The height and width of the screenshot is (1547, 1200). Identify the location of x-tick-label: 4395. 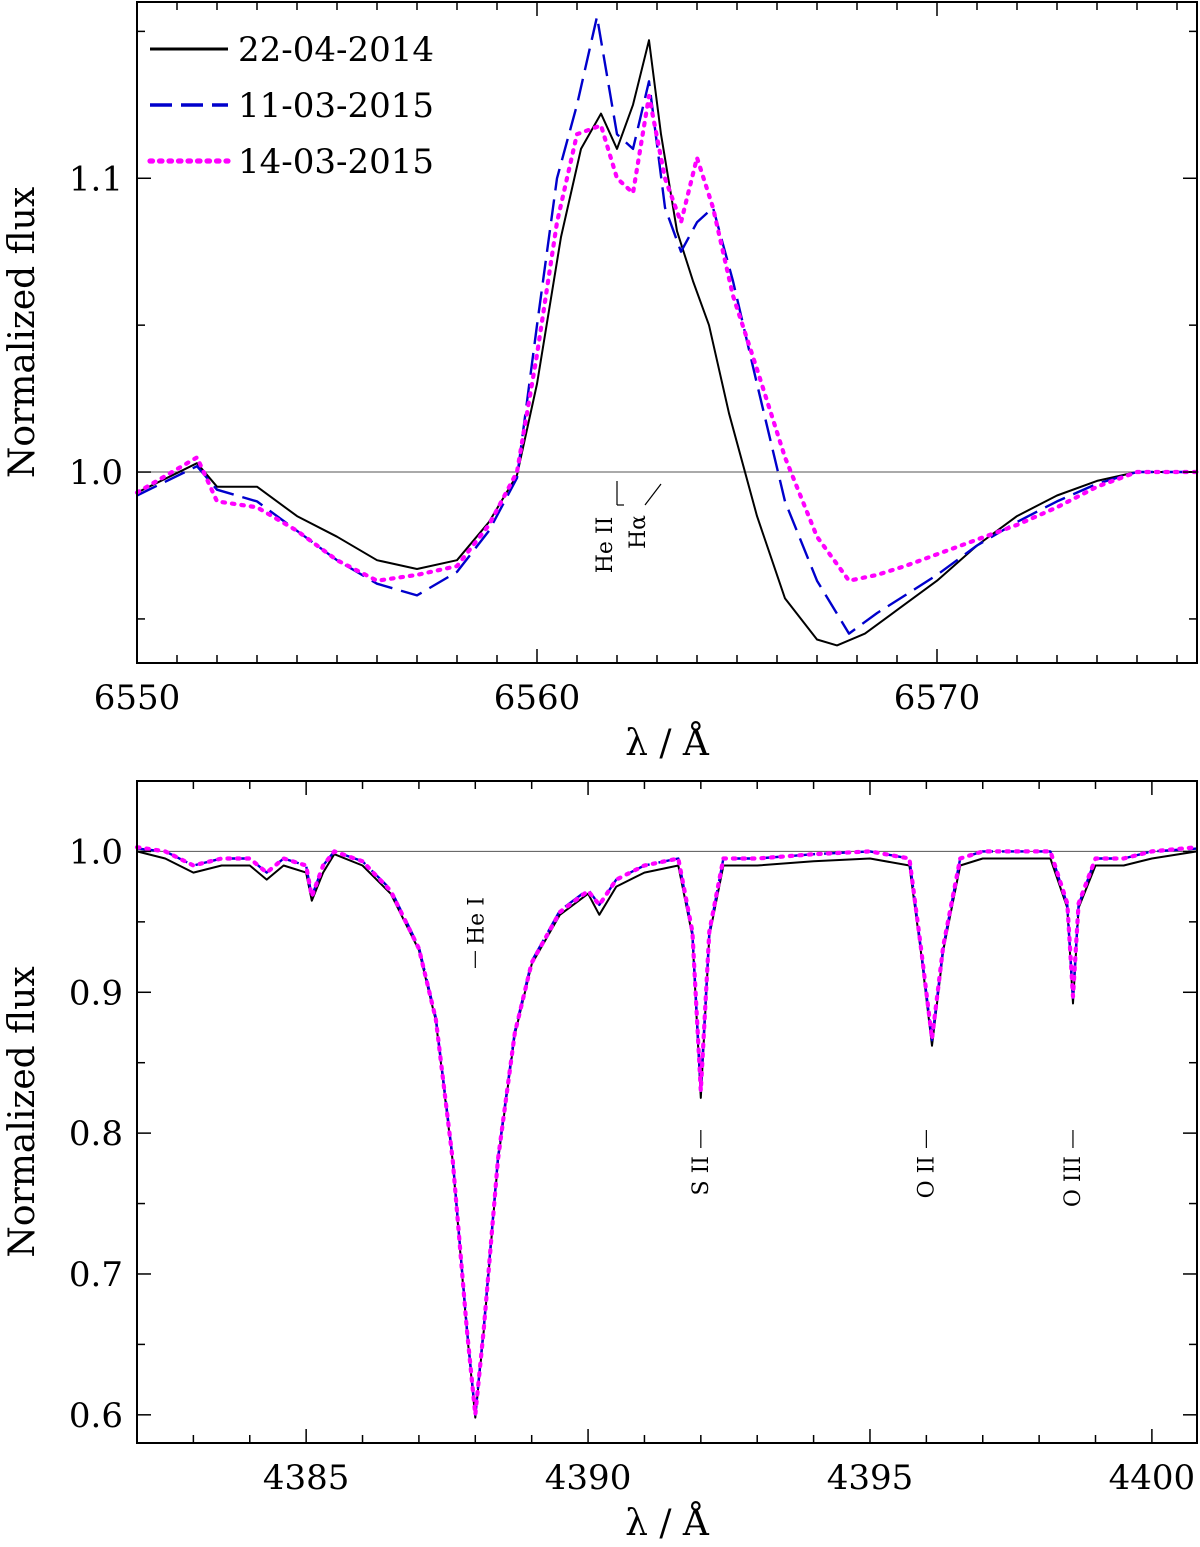
(870, 1478).